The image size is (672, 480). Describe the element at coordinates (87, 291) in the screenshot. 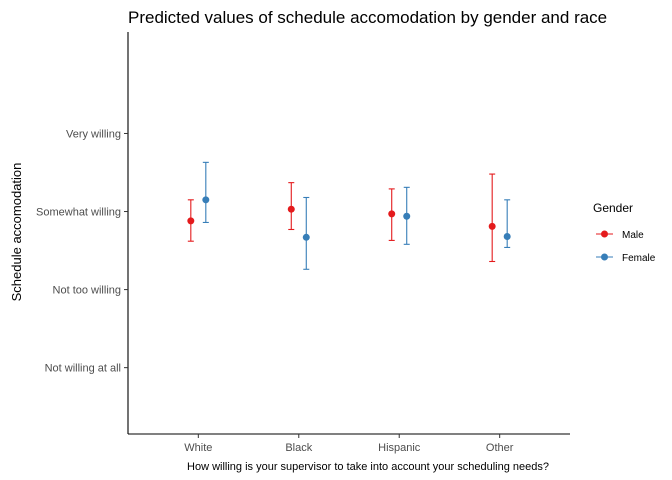

I see `y-tick-label: Not too willing` at that location.